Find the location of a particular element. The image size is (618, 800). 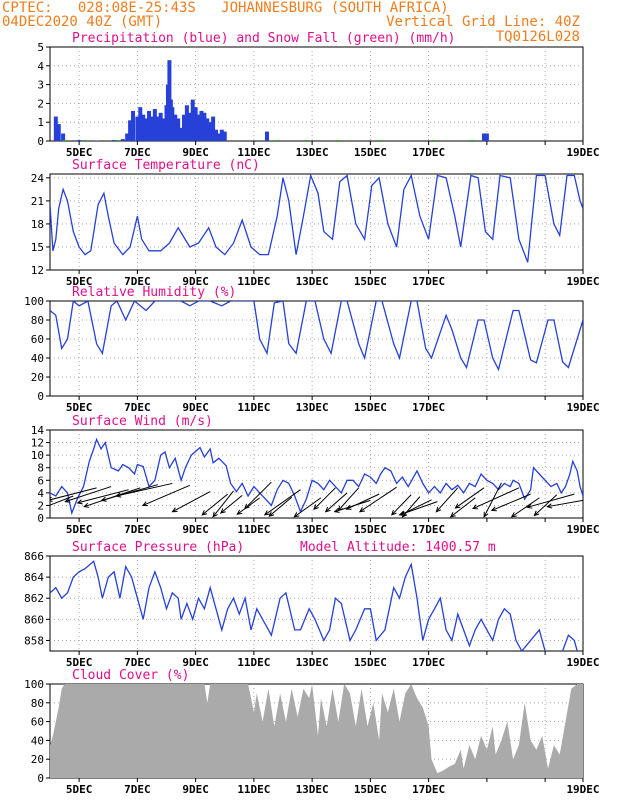

precip-xtick-label: 7DEC is located at coordinates (137, 152).